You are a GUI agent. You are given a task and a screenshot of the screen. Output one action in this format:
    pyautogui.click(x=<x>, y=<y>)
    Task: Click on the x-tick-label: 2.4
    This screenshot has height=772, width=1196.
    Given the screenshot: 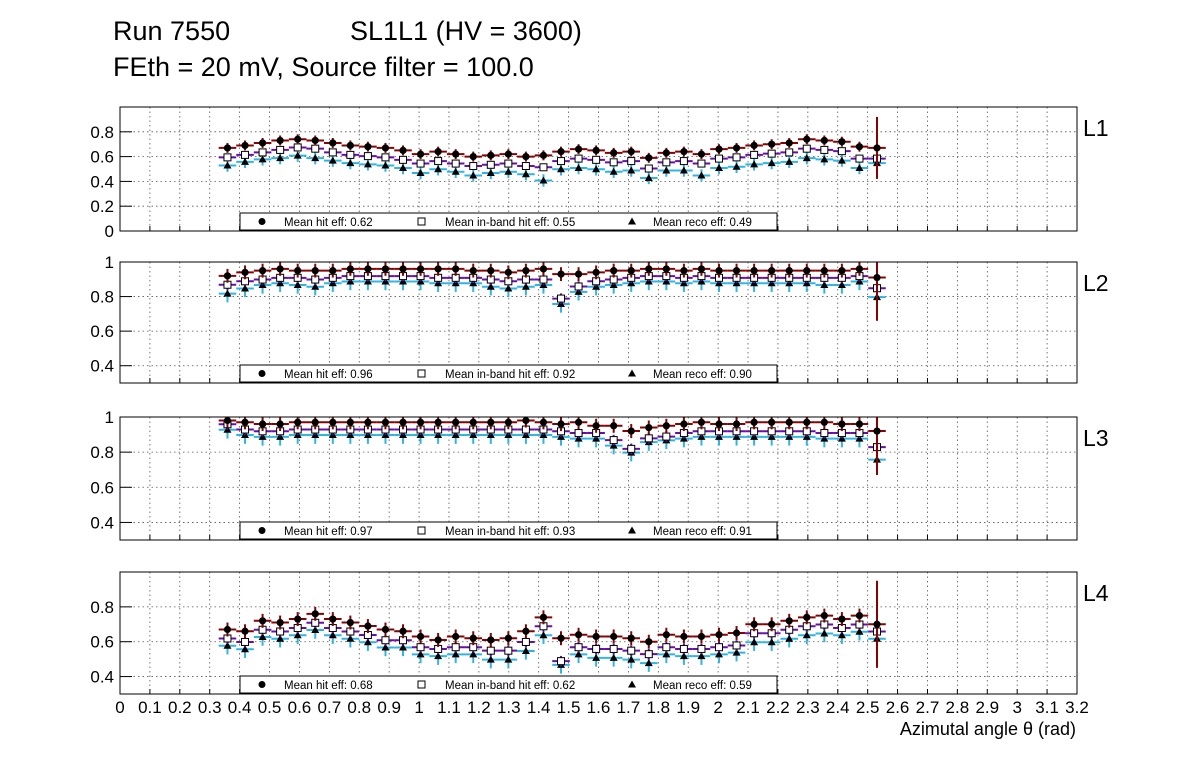 What is the action you would take?
    pyautogui.click(x=838, y=707)
    